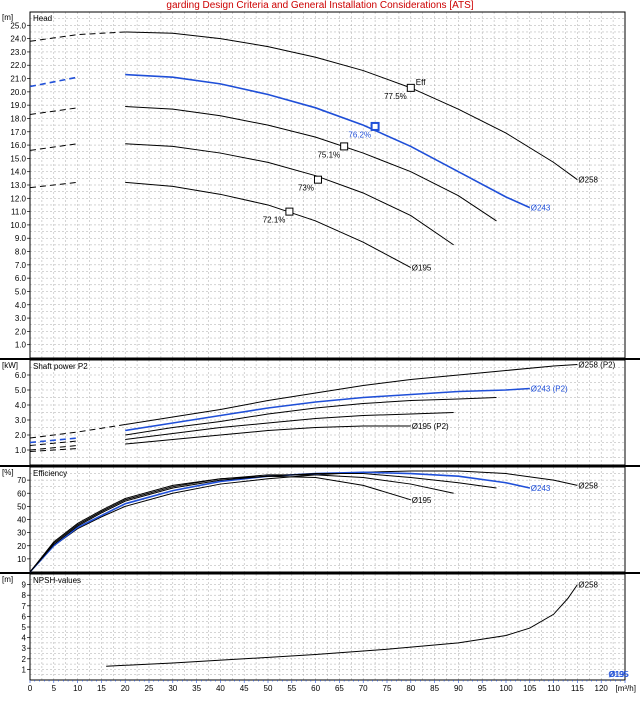 This screenshot has width=640, height=705. Describe the element at coordinates (42, 18) in the screenshot. I see `panel-label-head: Head` at that location.